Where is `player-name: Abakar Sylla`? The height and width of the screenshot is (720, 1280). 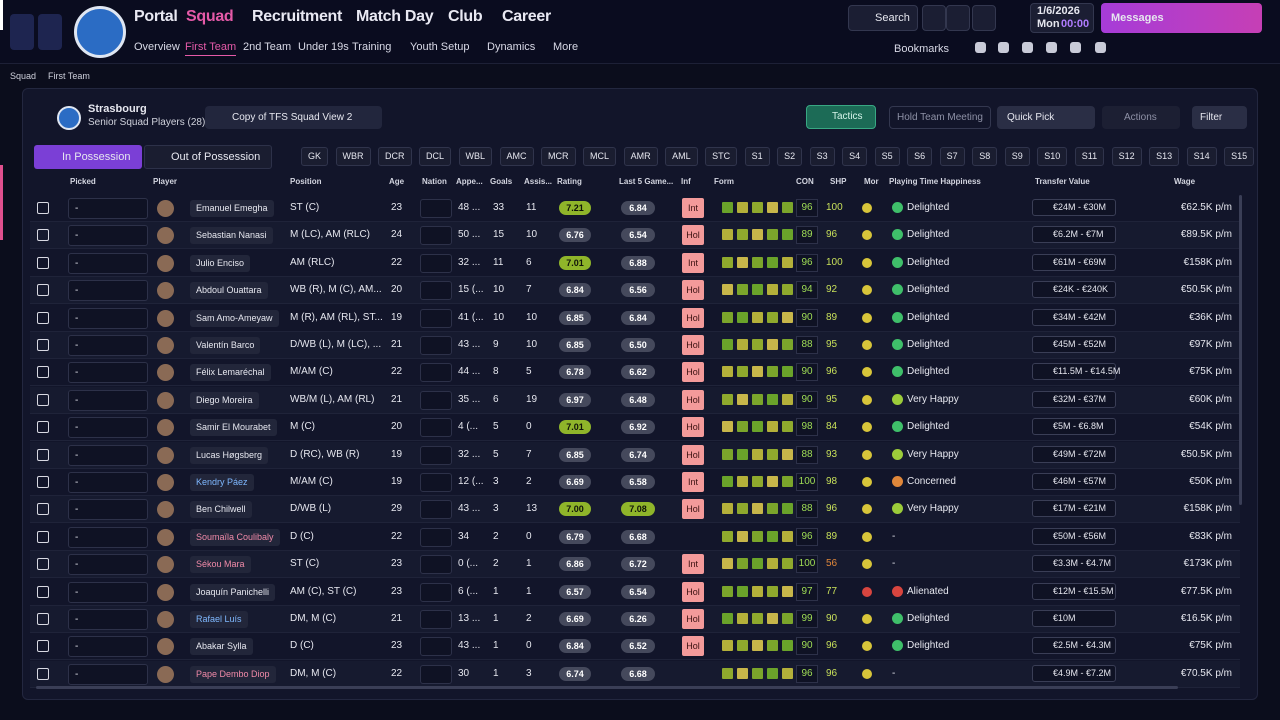 player-name: Abakar Sylla is located at coordinates (221, 647).